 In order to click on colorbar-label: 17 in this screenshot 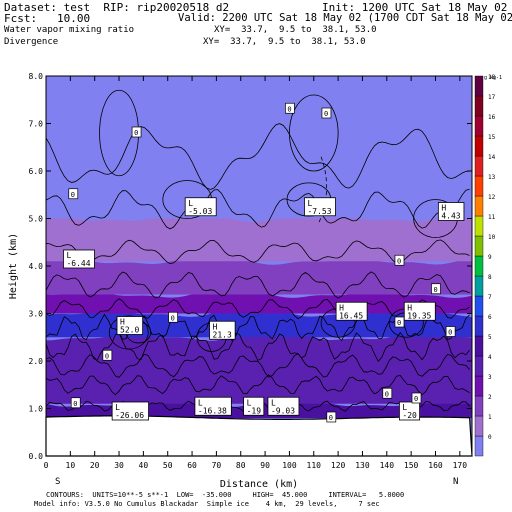, I will do `click(492, 97)`.